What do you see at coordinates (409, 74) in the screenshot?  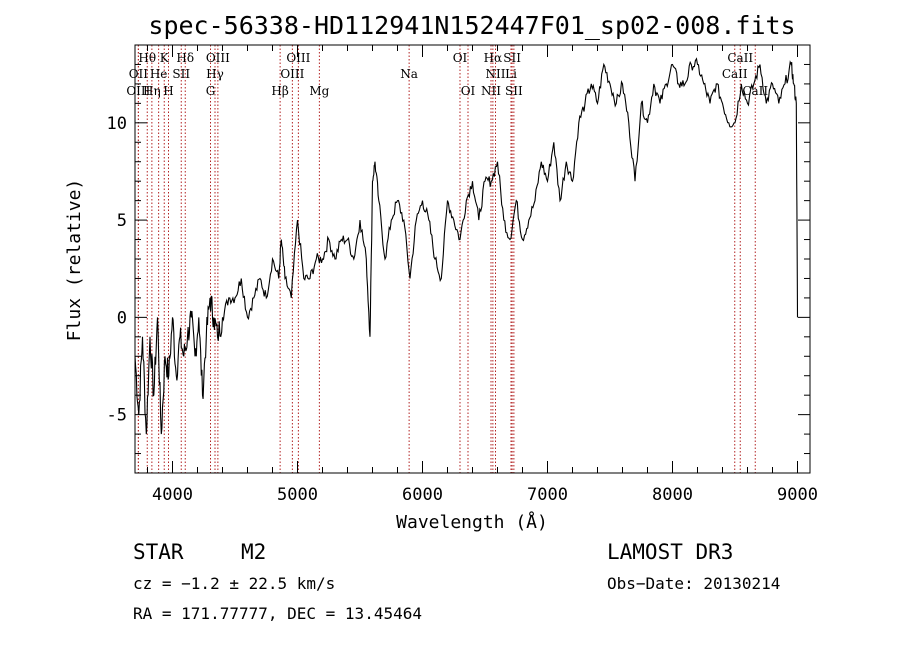 I see `spectral-line-label: Na` at bounding box center [409, 74].